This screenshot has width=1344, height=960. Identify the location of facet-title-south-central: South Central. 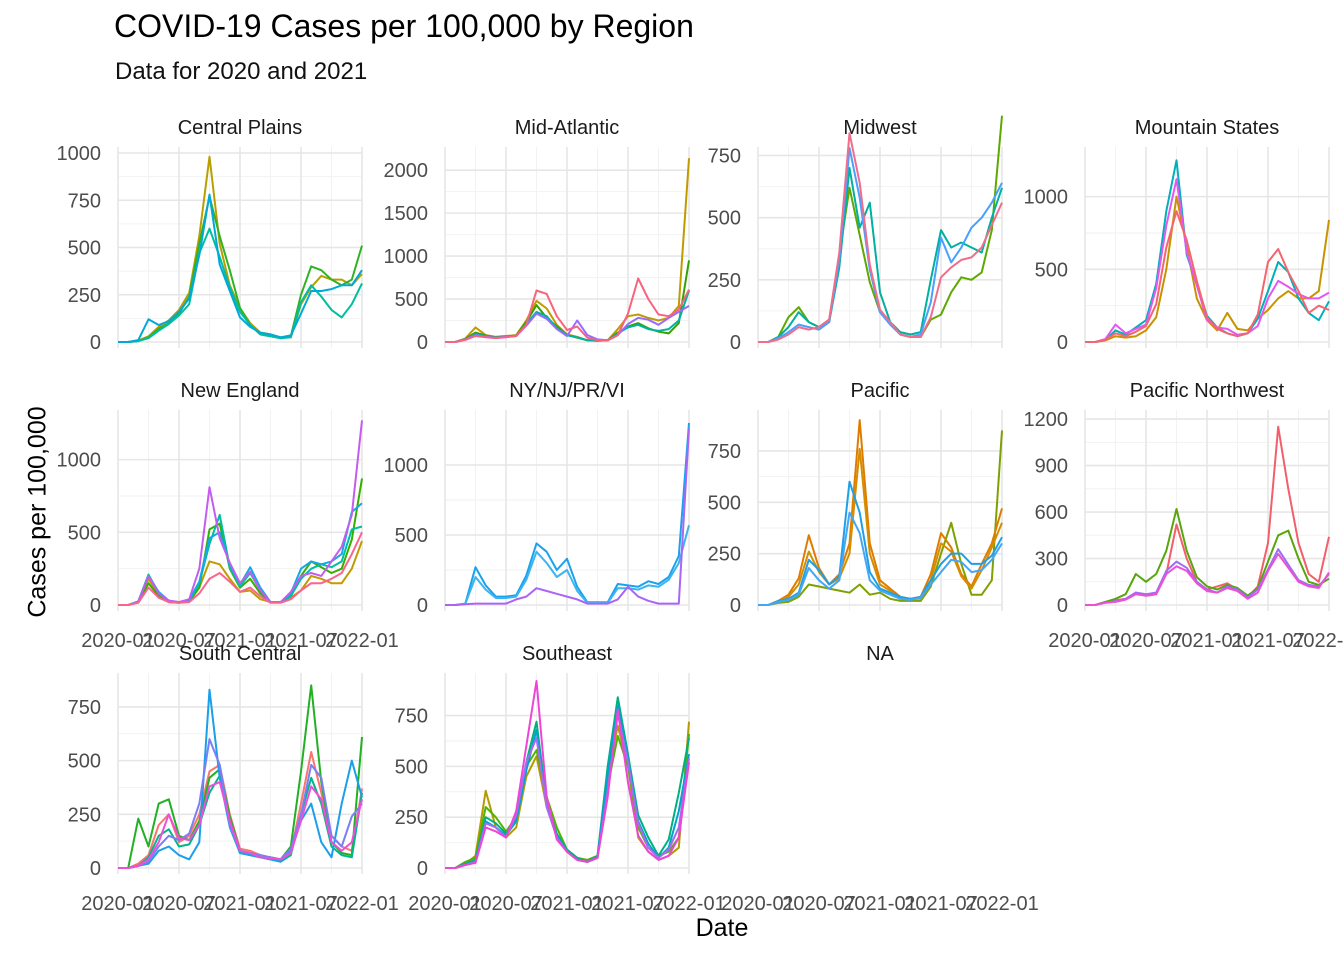
(240, 654).